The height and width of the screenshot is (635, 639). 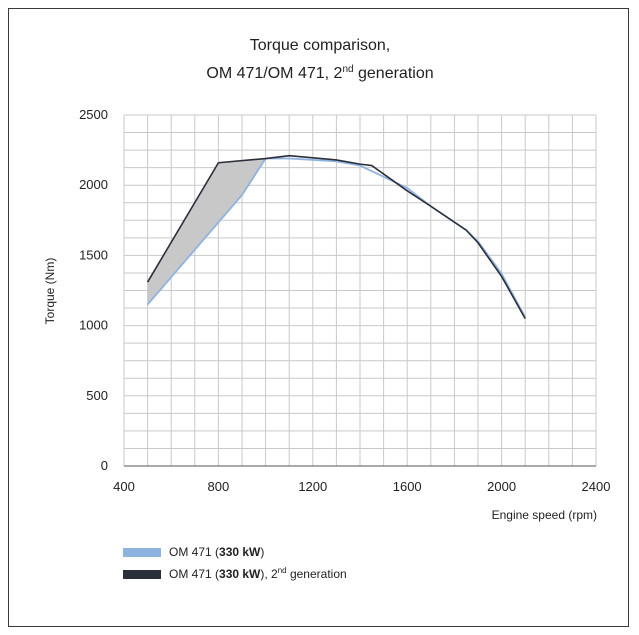 I want to click on legend-swatch-om471-2nd-gen, so click(x=142, y=574).